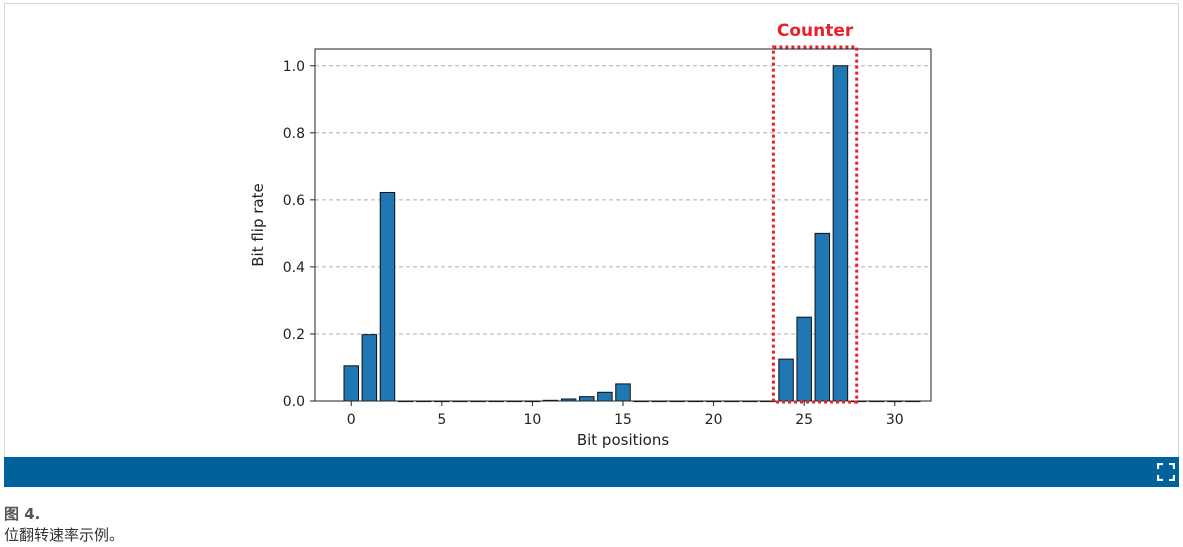  I want to click on y-axis-title: Bit flip rate, so click(258, 224).